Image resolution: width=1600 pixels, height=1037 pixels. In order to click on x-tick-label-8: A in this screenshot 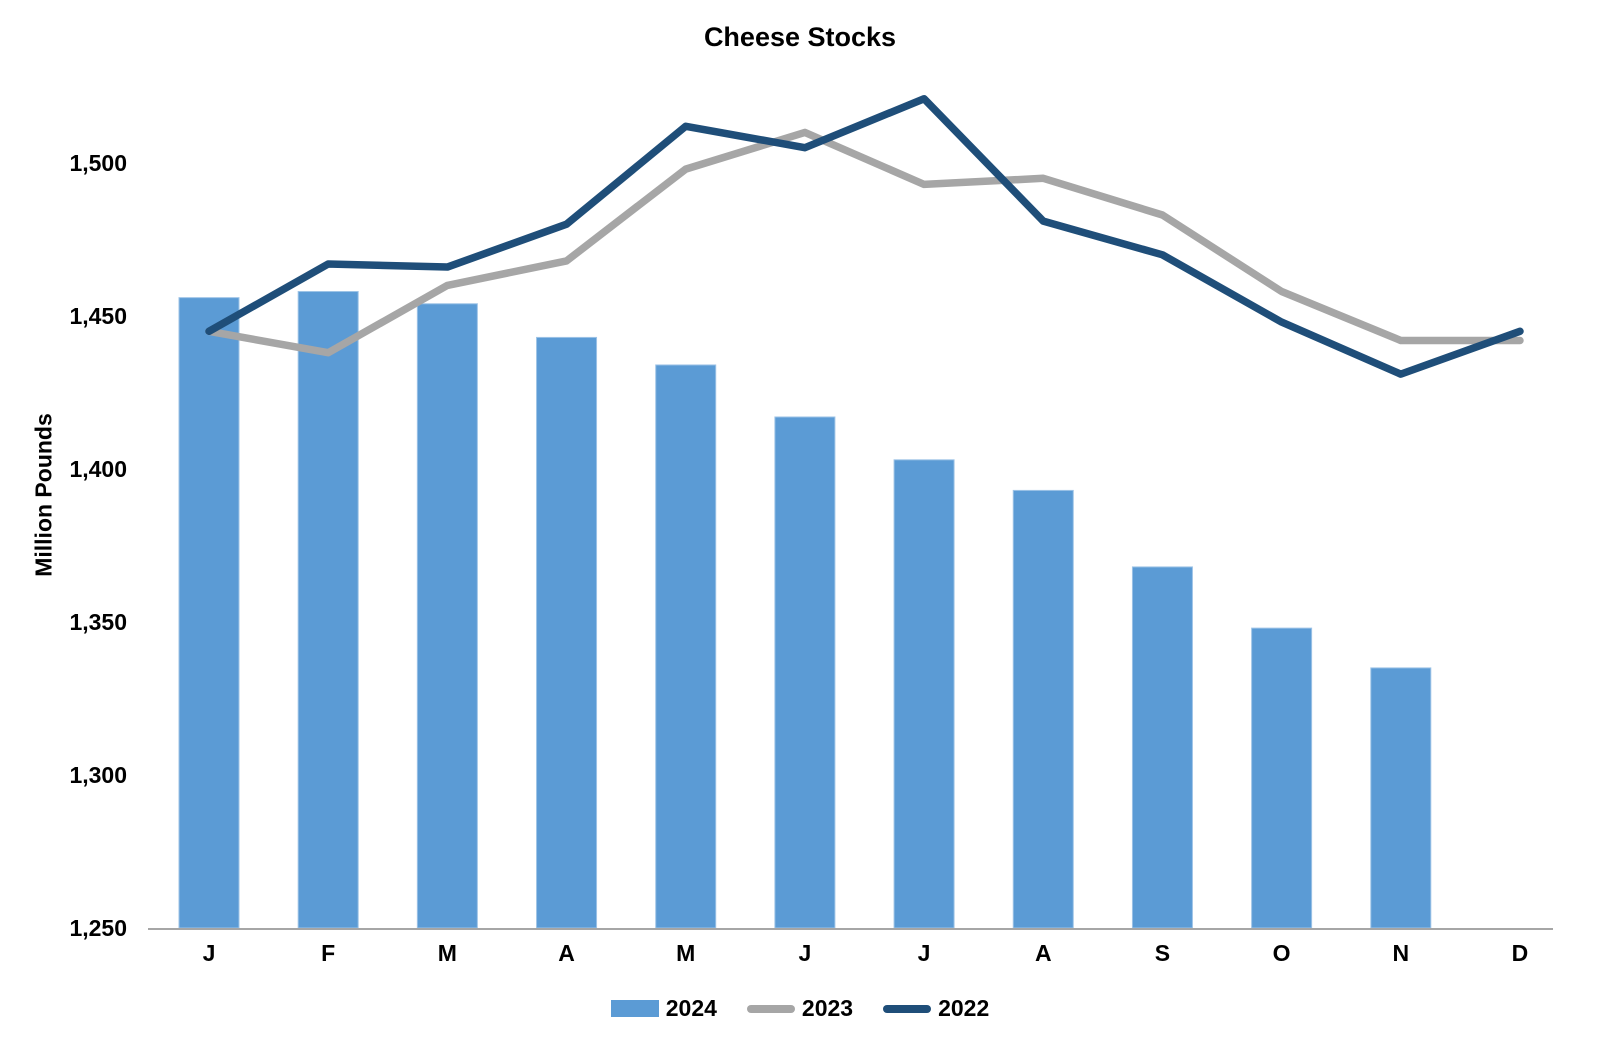, I will do `click(1043, 953)`.